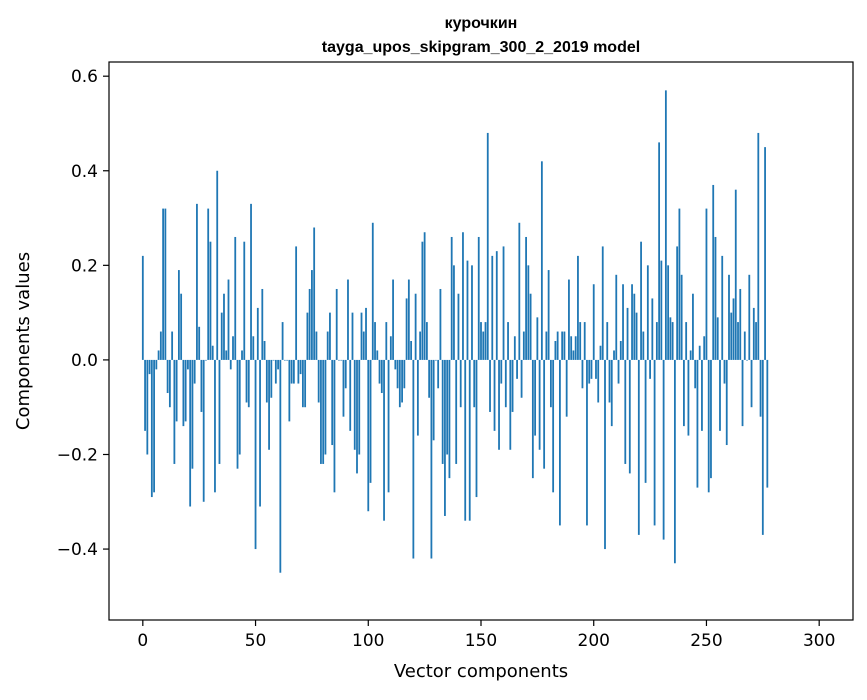  What do you see at coordinates (23, 341) in the screenshot?
I see `y-axis-label: Components values` at bounding box center [23, 341].